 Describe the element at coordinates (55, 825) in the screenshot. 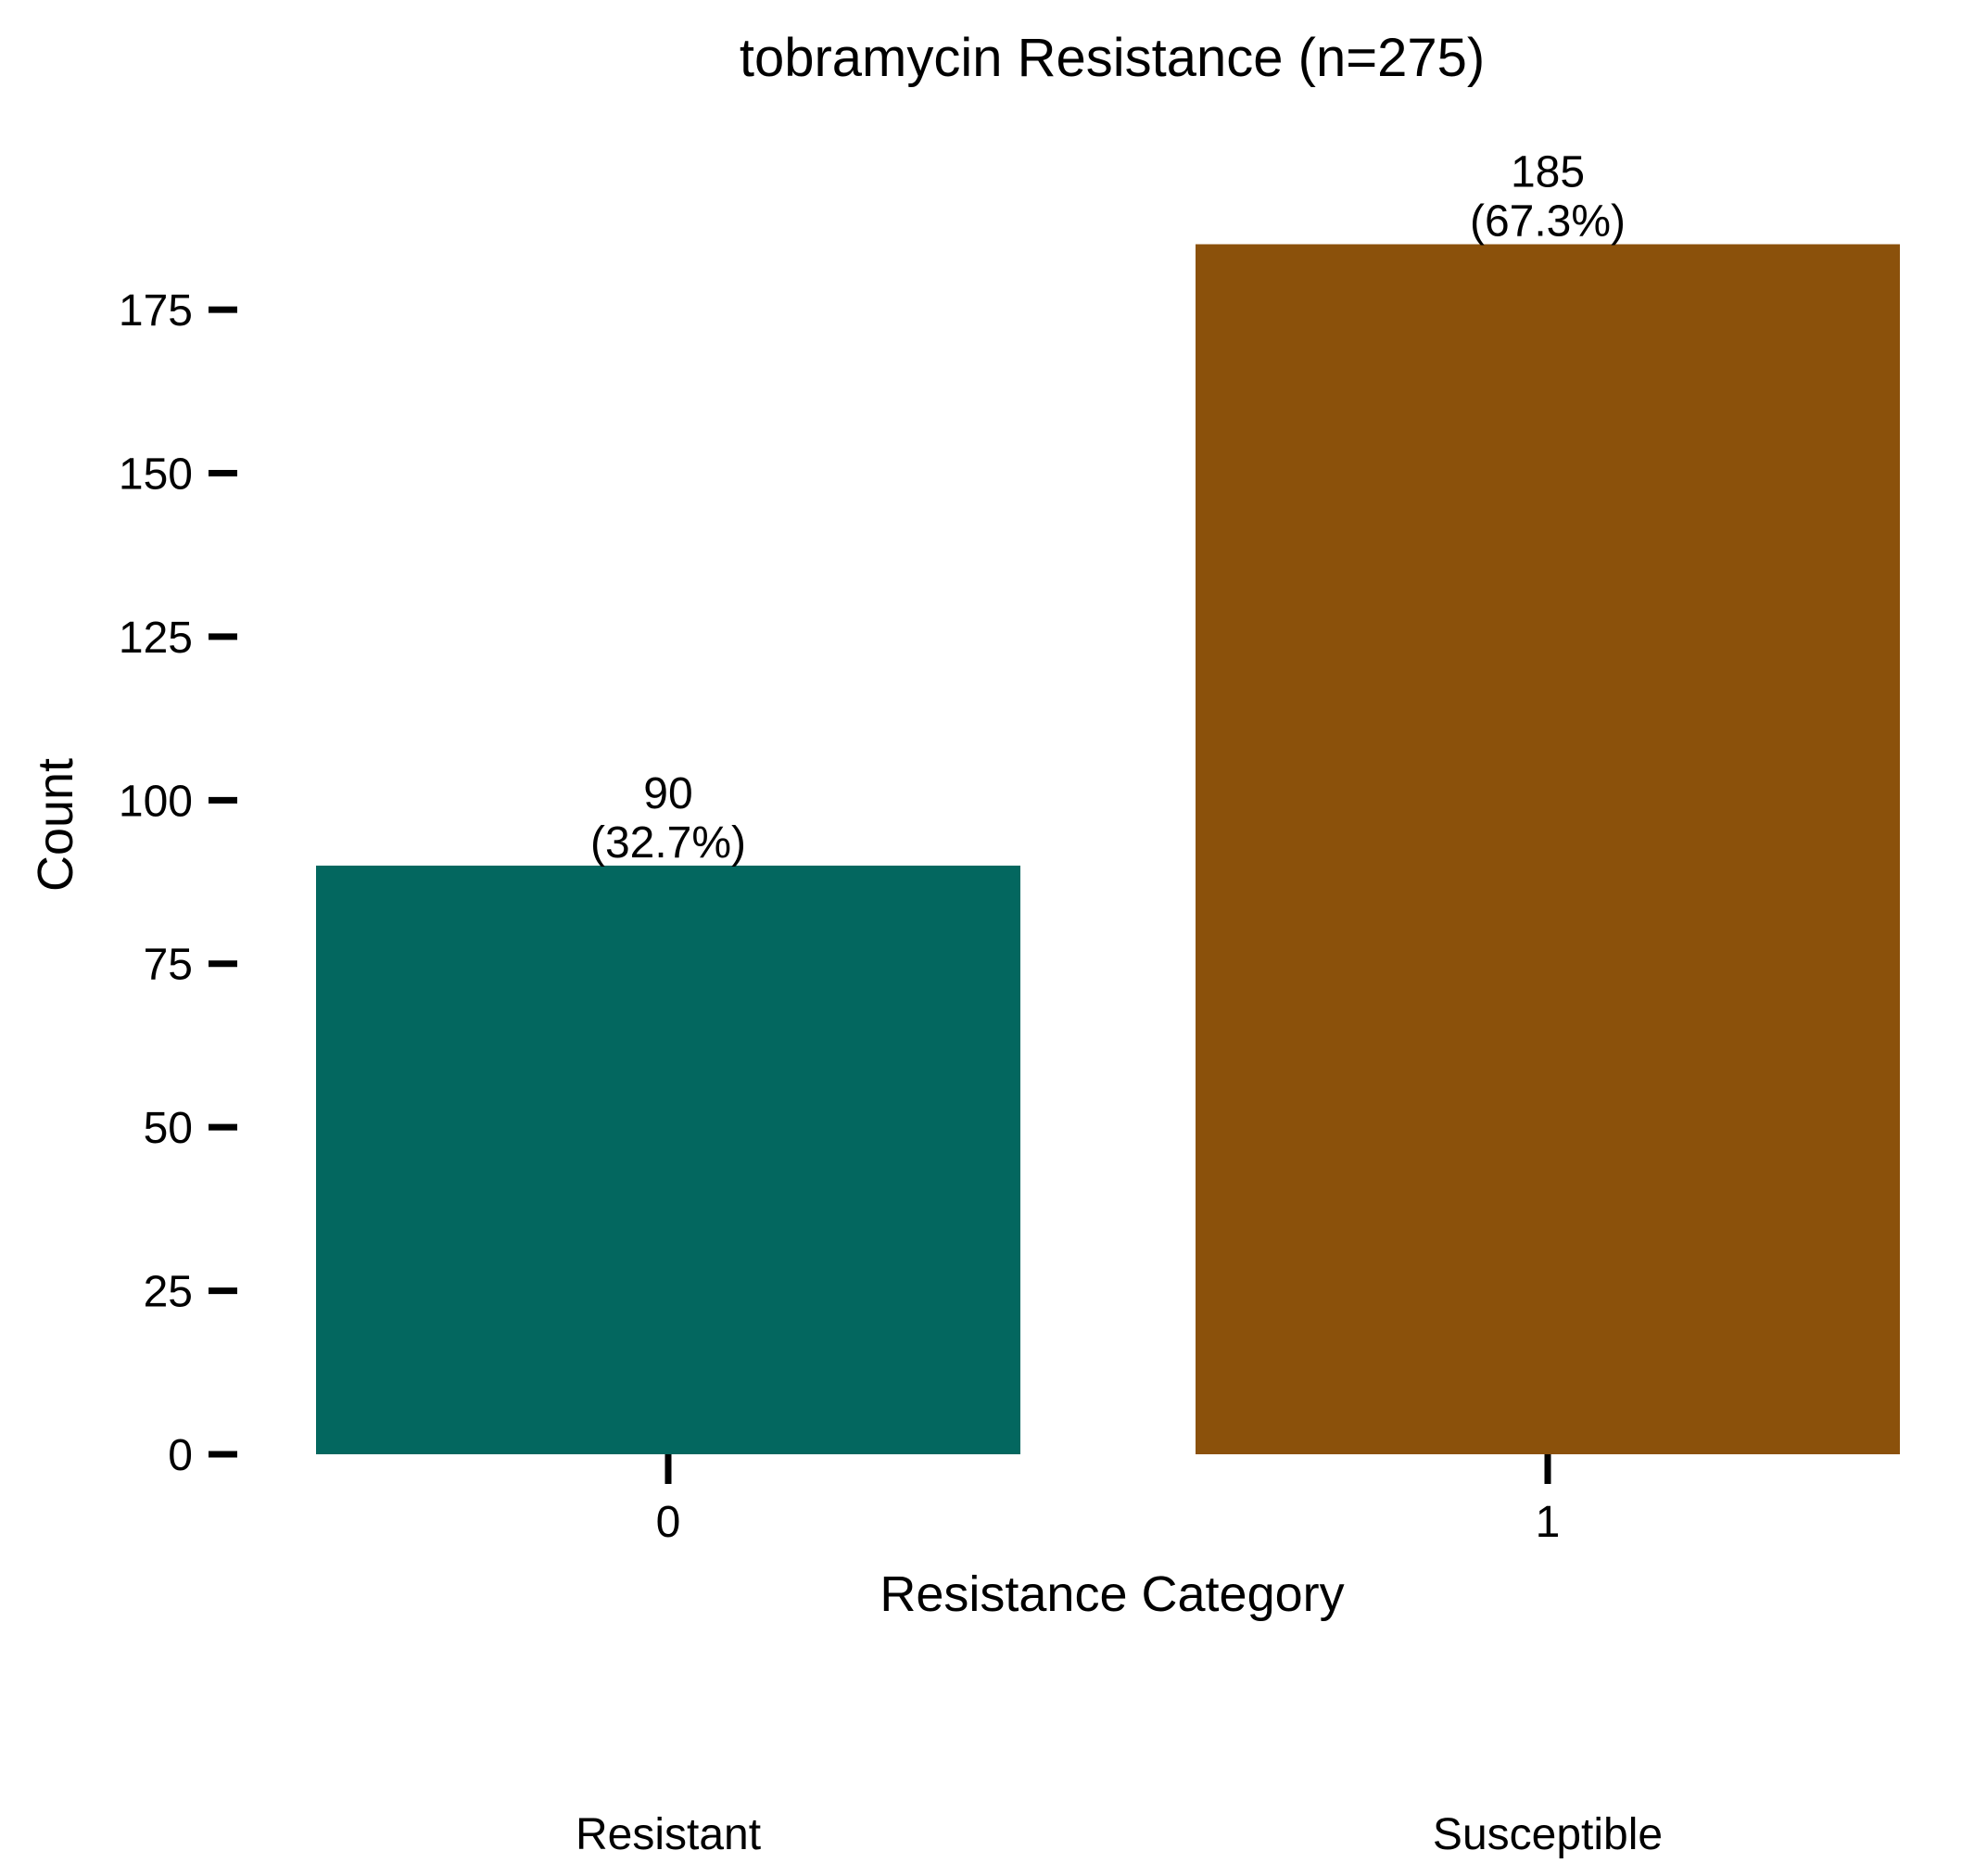

I see `y-axis-label: Count` at that location.